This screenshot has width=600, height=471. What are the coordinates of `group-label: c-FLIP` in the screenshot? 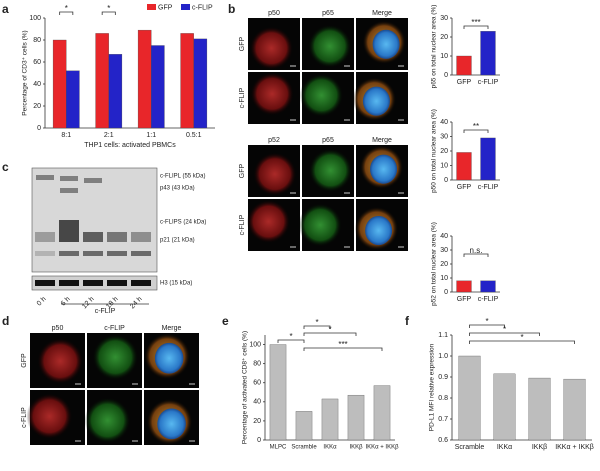 It's located at (105, 311).